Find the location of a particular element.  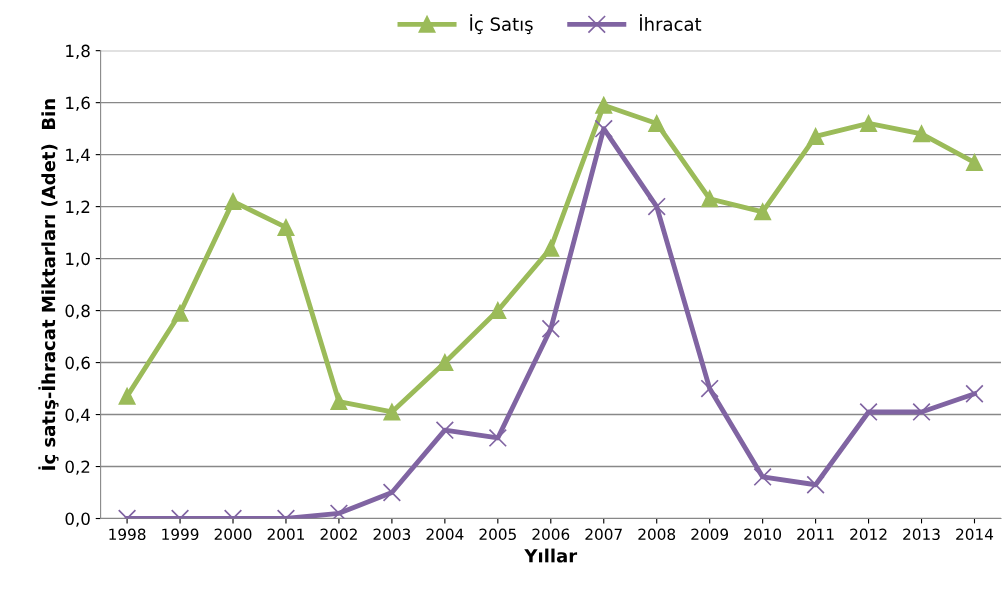

x-tick-label: 1999 is located at coordinates (180, 534).